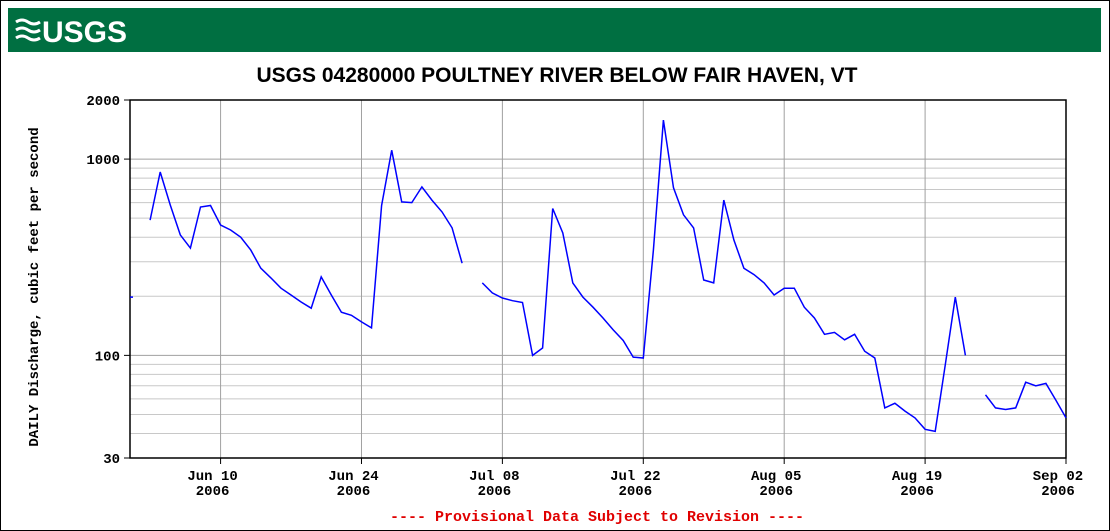 The image size is (1110, 531). I want to click on x-tick-label: Aug 19, so click(917, 477).